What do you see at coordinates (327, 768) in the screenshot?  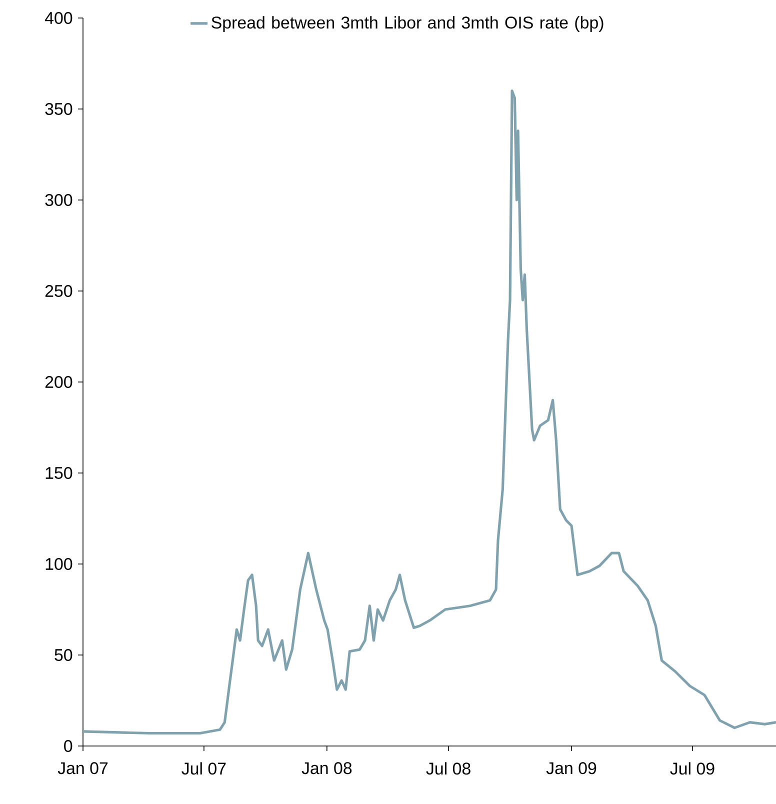 I see `x-tick-label: Jan 08` at bounding box center [327, 768].